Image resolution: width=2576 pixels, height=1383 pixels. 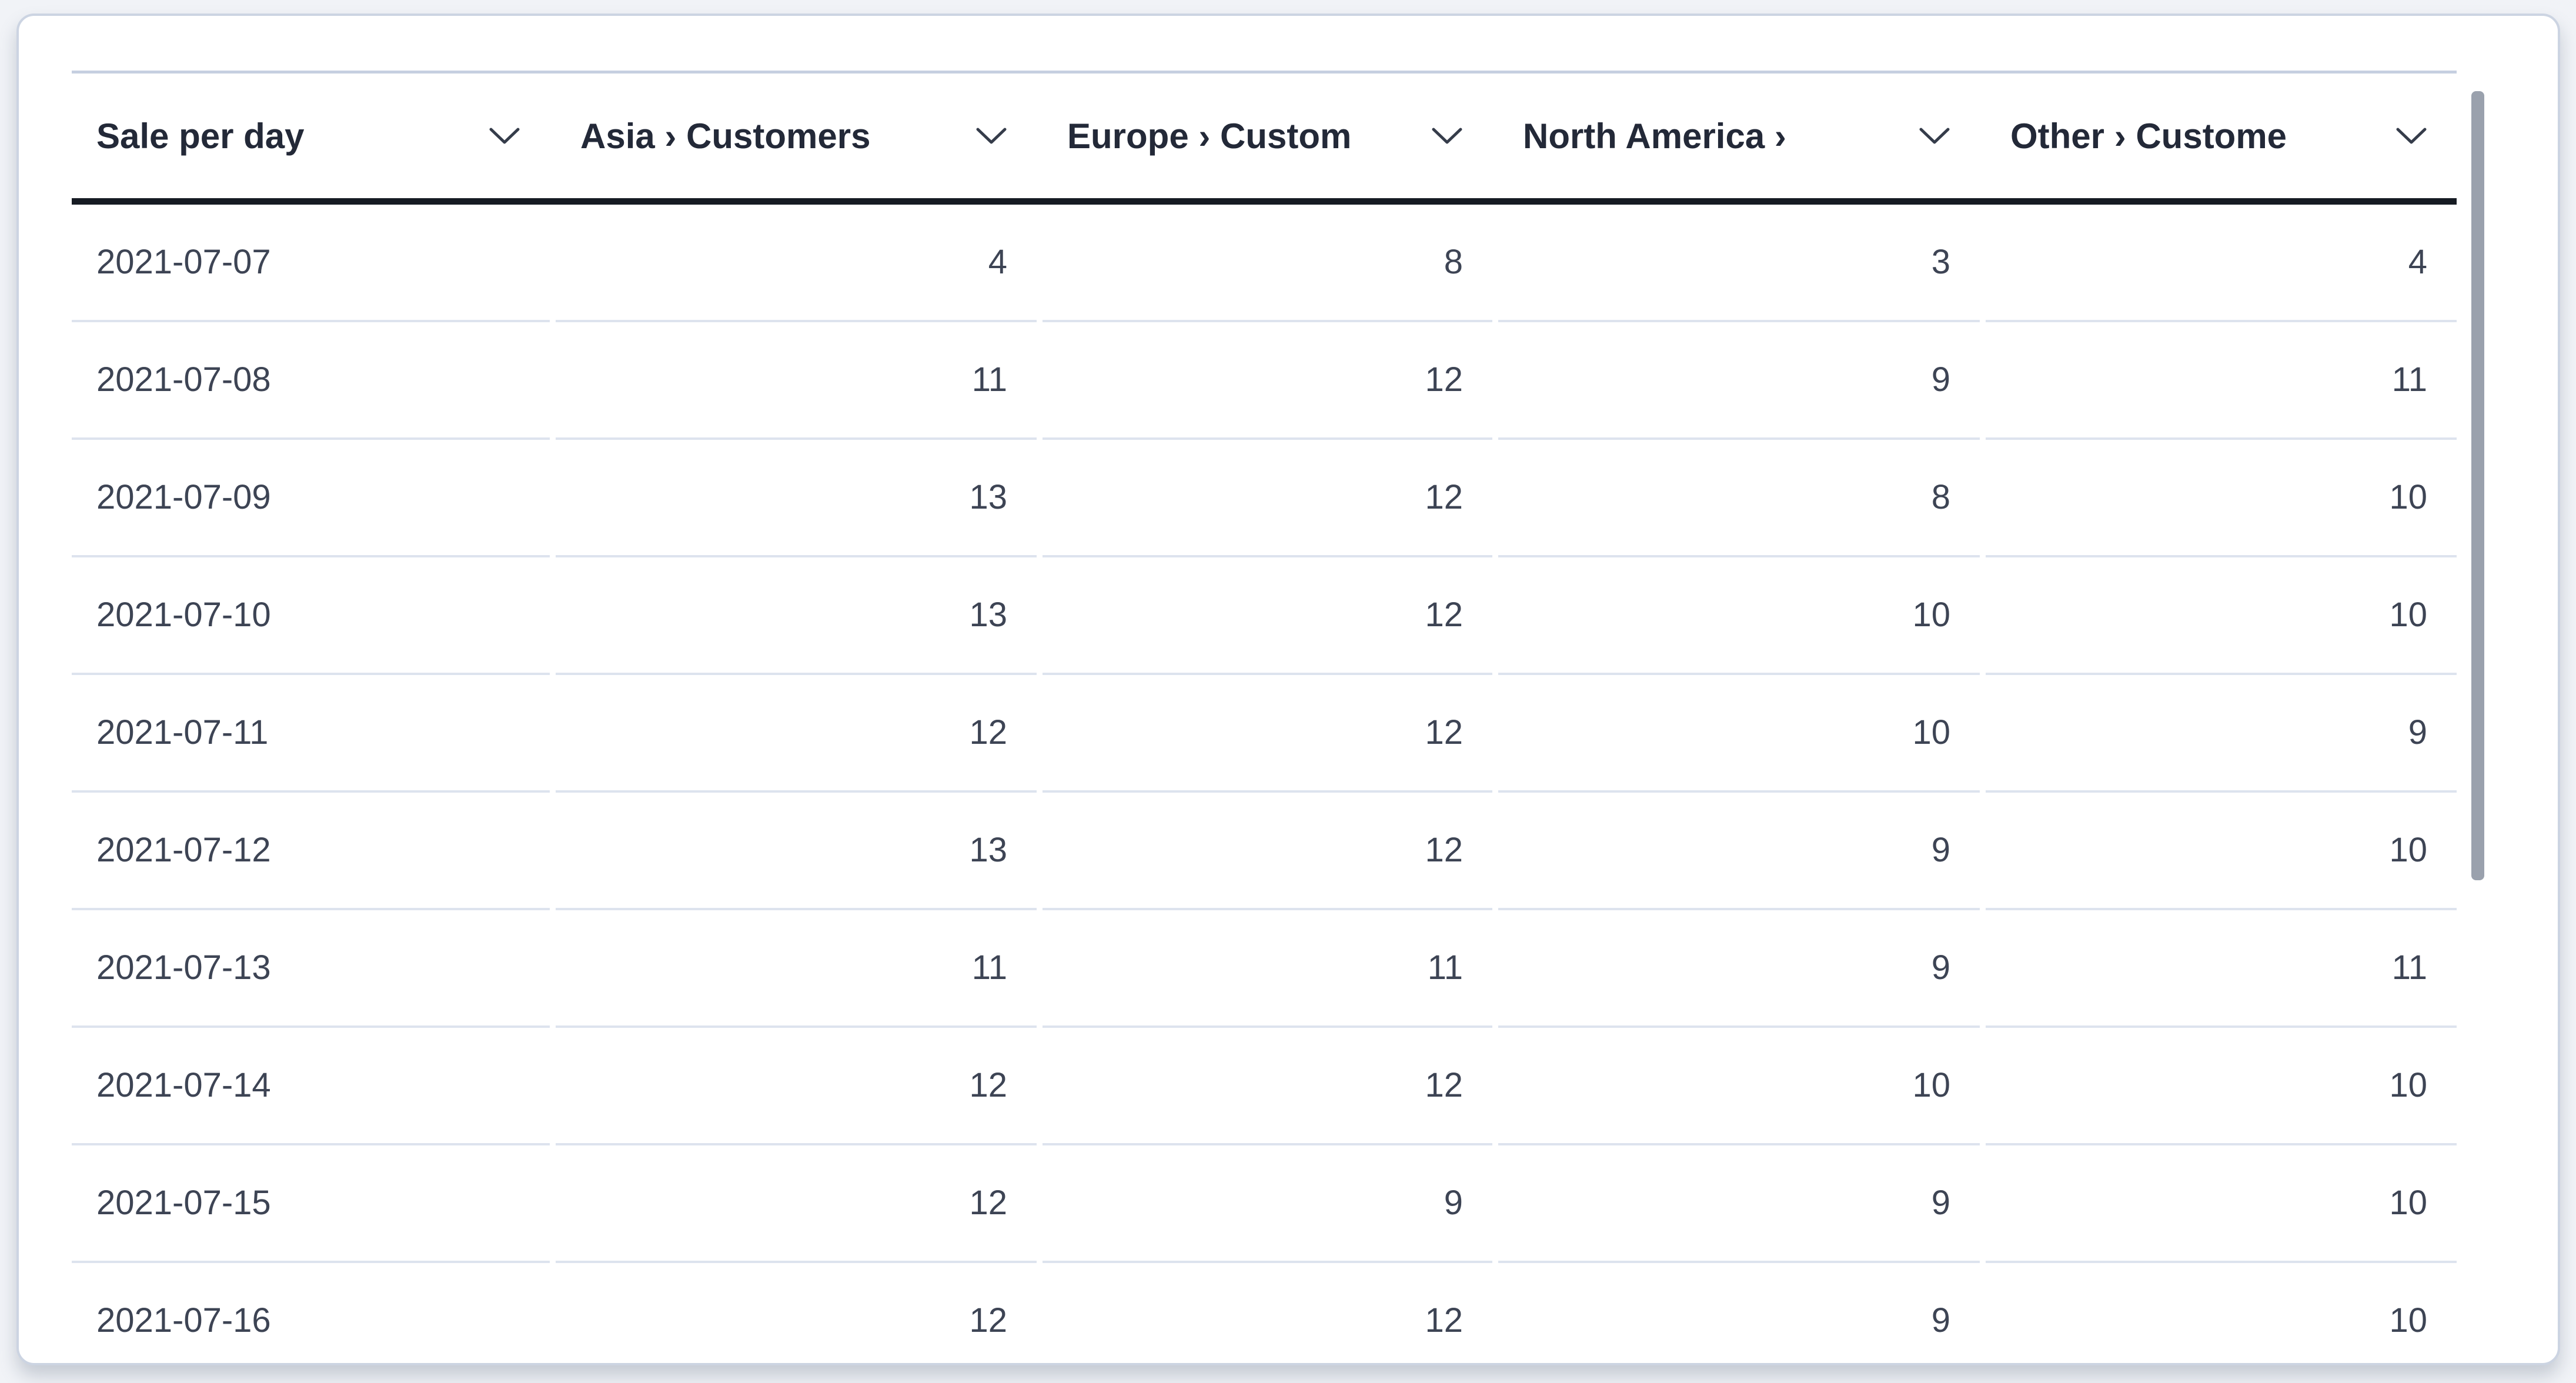 What do you see at coordinates (311, 381) in the screenshot?
I see `date-cell: 2021-07-08` at bounding box center [311, 381].